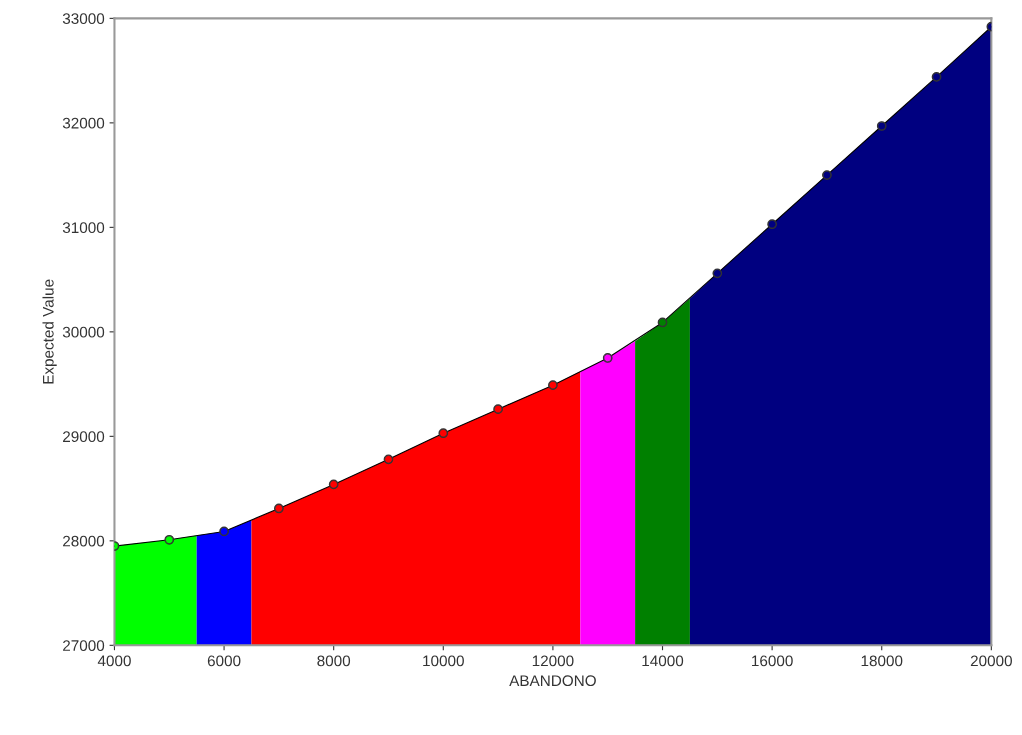 The width and height of the screenshot is (1022, 735). Describe the element at coordinates (84, 541) in the screenshot. I see `y-tick-label: 28000` at that location.